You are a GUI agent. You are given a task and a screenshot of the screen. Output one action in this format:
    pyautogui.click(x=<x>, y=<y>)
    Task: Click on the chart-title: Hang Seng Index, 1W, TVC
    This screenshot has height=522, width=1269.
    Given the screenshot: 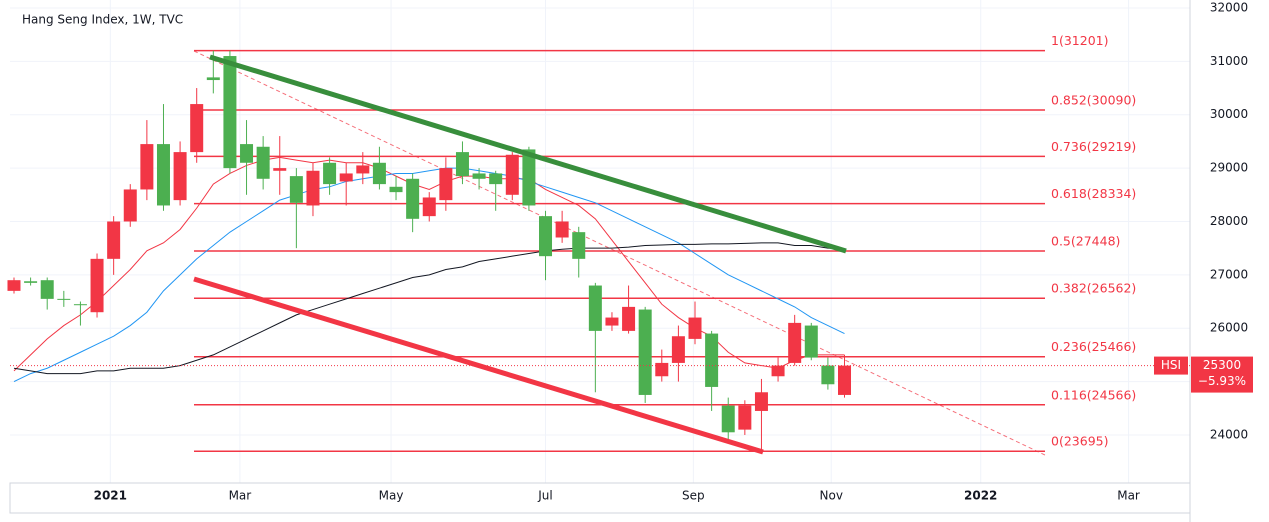 What is the action you would take?
    pyautogui.click(x=102, y=20)
    